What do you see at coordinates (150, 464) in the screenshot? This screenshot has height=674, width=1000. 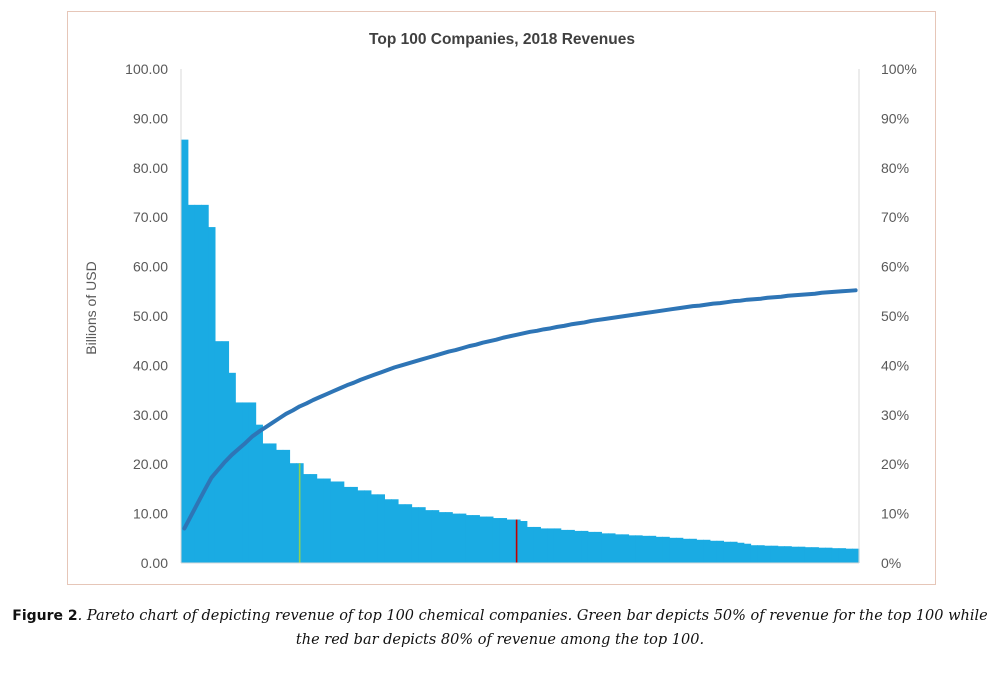 I see `left-tick-label: 20.00` at bounding box center [150, 464].